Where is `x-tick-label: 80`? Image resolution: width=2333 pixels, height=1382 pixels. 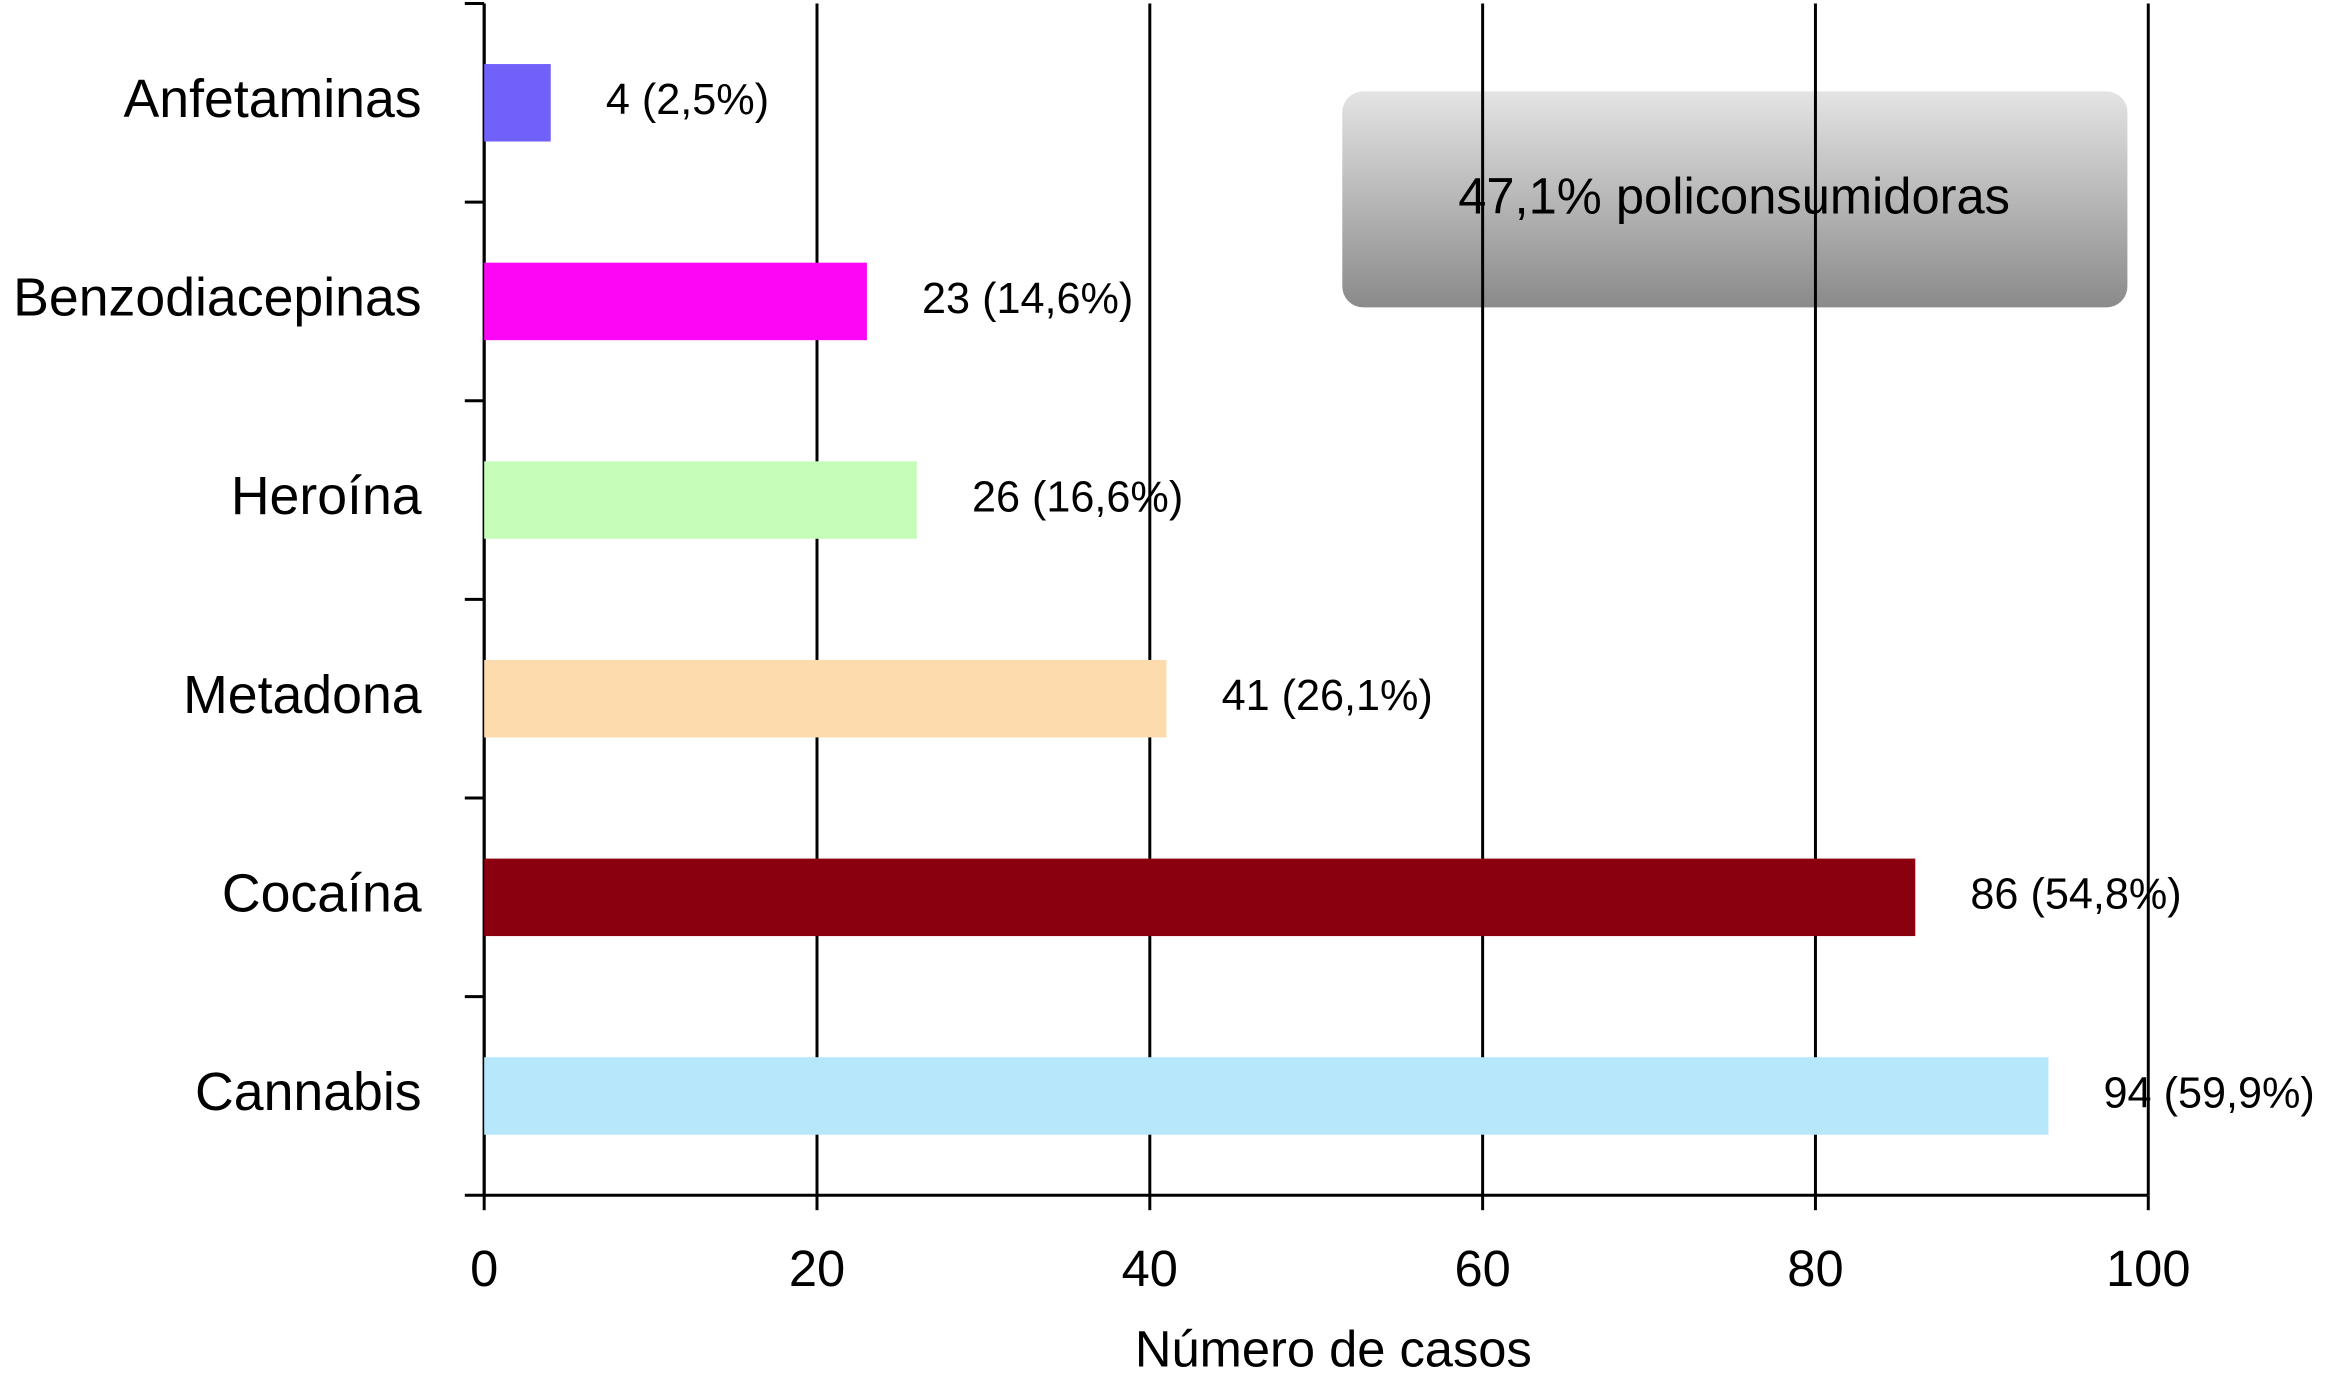 x-tick-label: 80 is located at coordinates (1815, 1268).